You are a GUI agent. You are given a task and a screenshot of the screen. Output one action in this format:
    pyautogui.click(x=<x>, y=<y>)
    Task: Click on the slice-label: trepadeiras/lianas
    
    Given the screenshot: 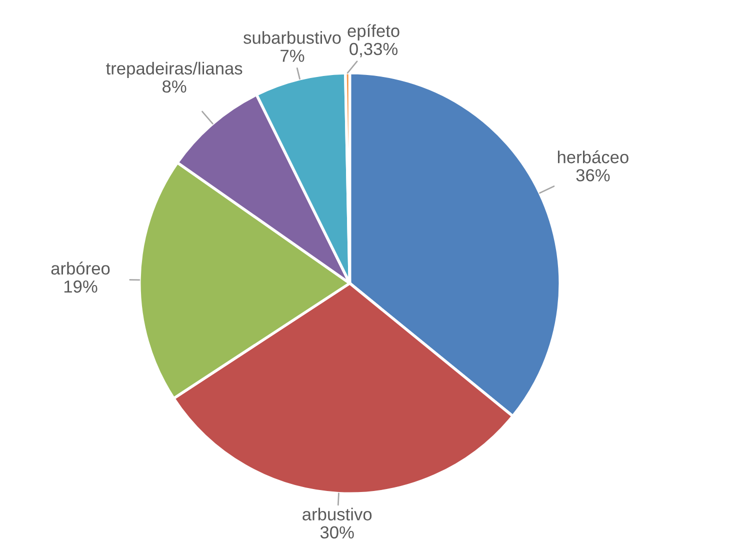 What is the action you would take?
    pyautogui.click(x=174, y=70)
    